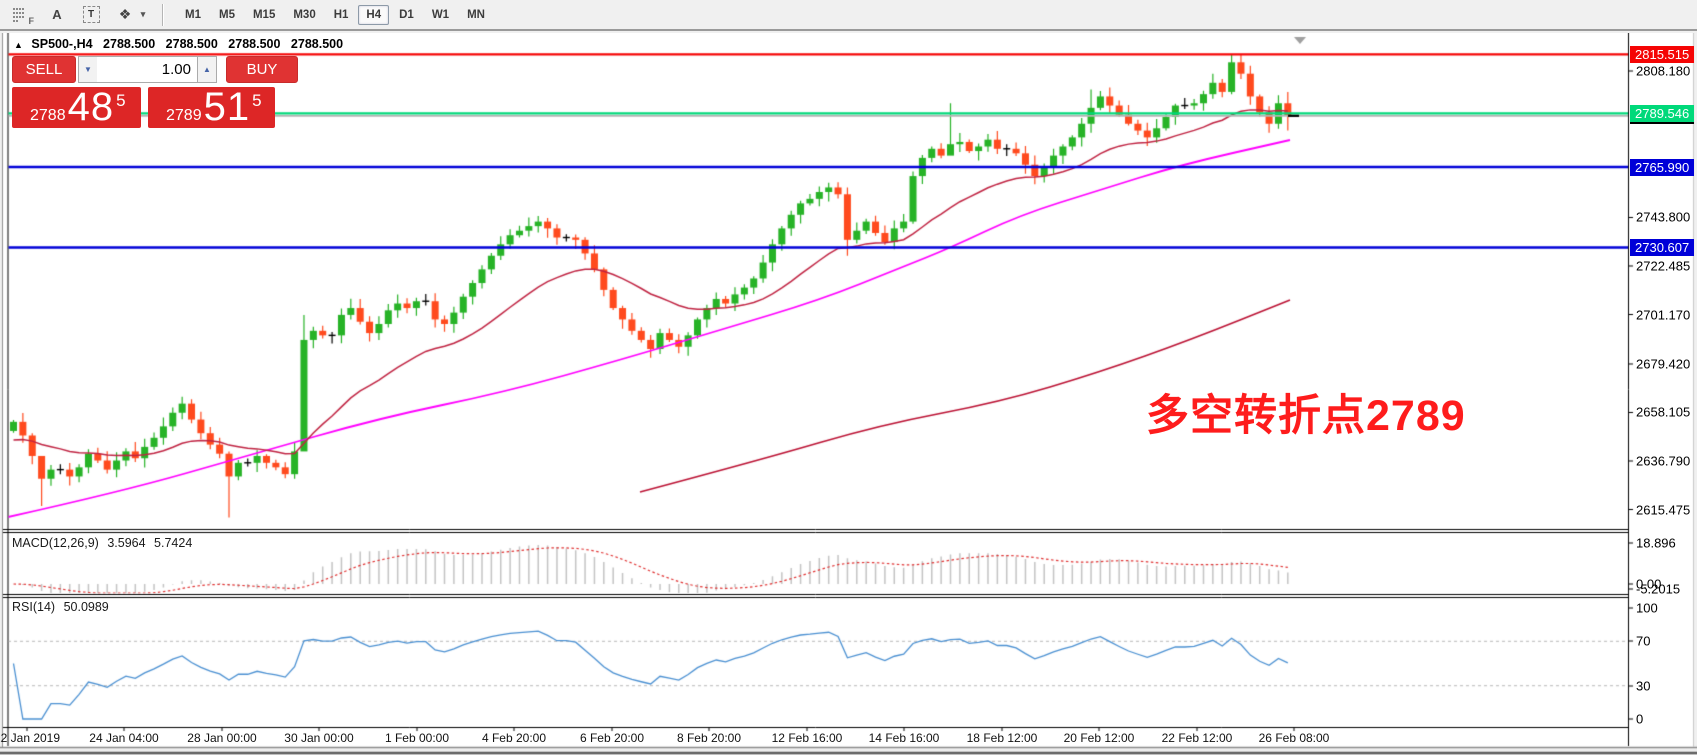  I want to click on level-price-badge: 2730.607, so click(1662, 248).